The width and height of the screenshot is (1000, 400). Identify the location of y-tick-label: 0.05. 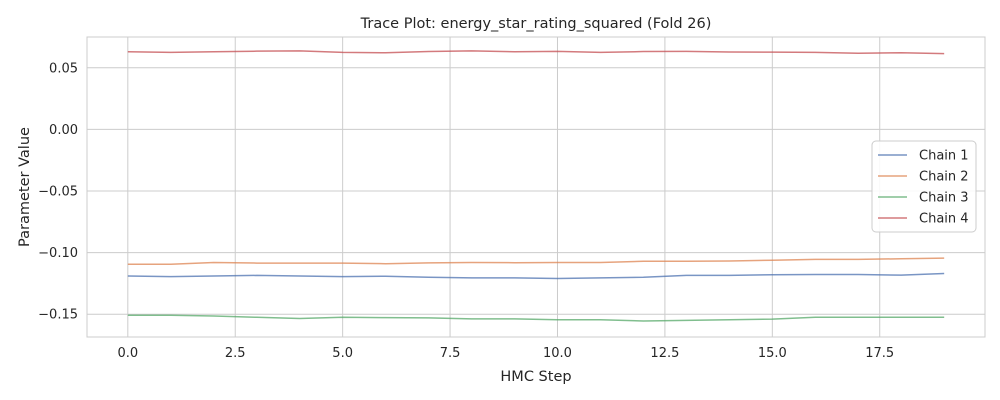
(63, 68).